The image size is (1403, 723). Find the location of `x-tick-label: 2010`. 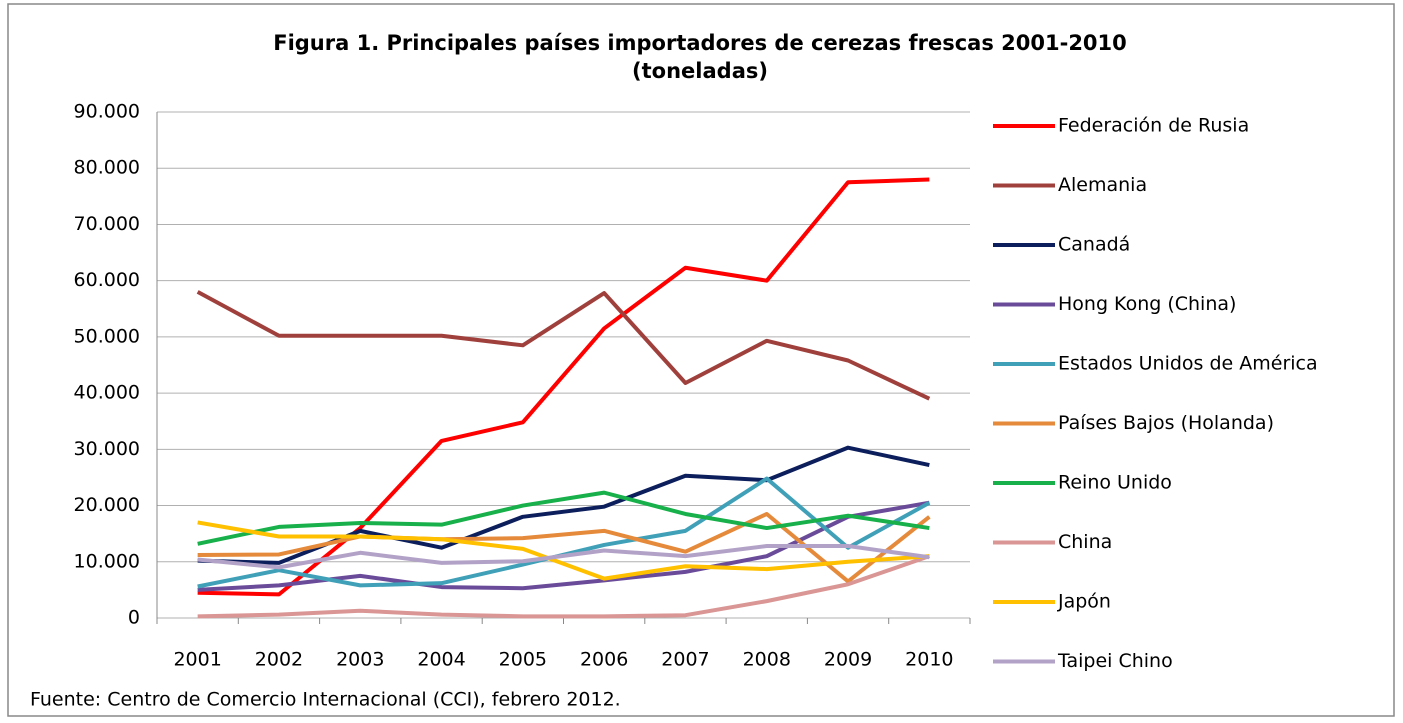

x-tick-label: 2010 is located at coordinates (929, 660).